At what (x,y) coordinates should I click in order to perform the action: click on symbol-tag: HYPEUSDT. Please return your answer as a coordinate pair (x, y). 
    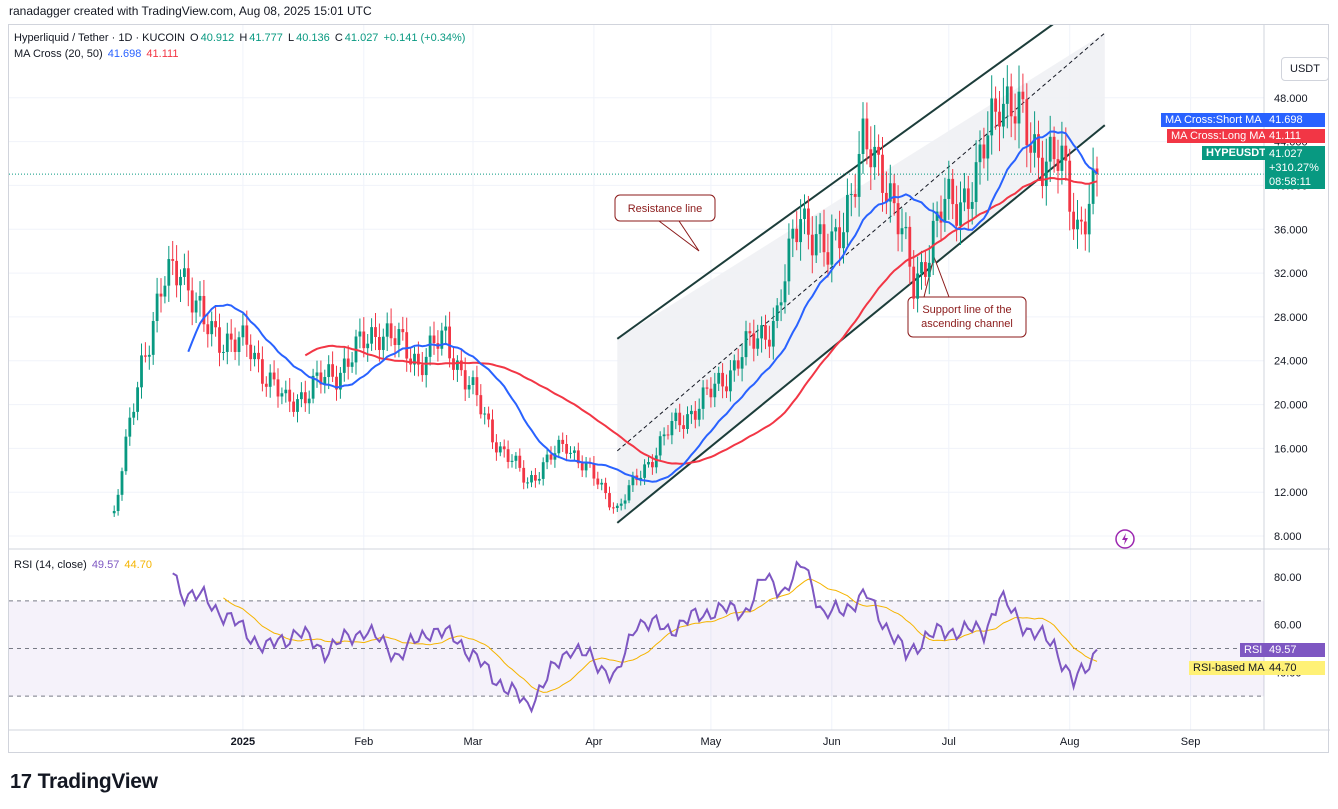
    Looking at the image, I should click on (1236, 153).